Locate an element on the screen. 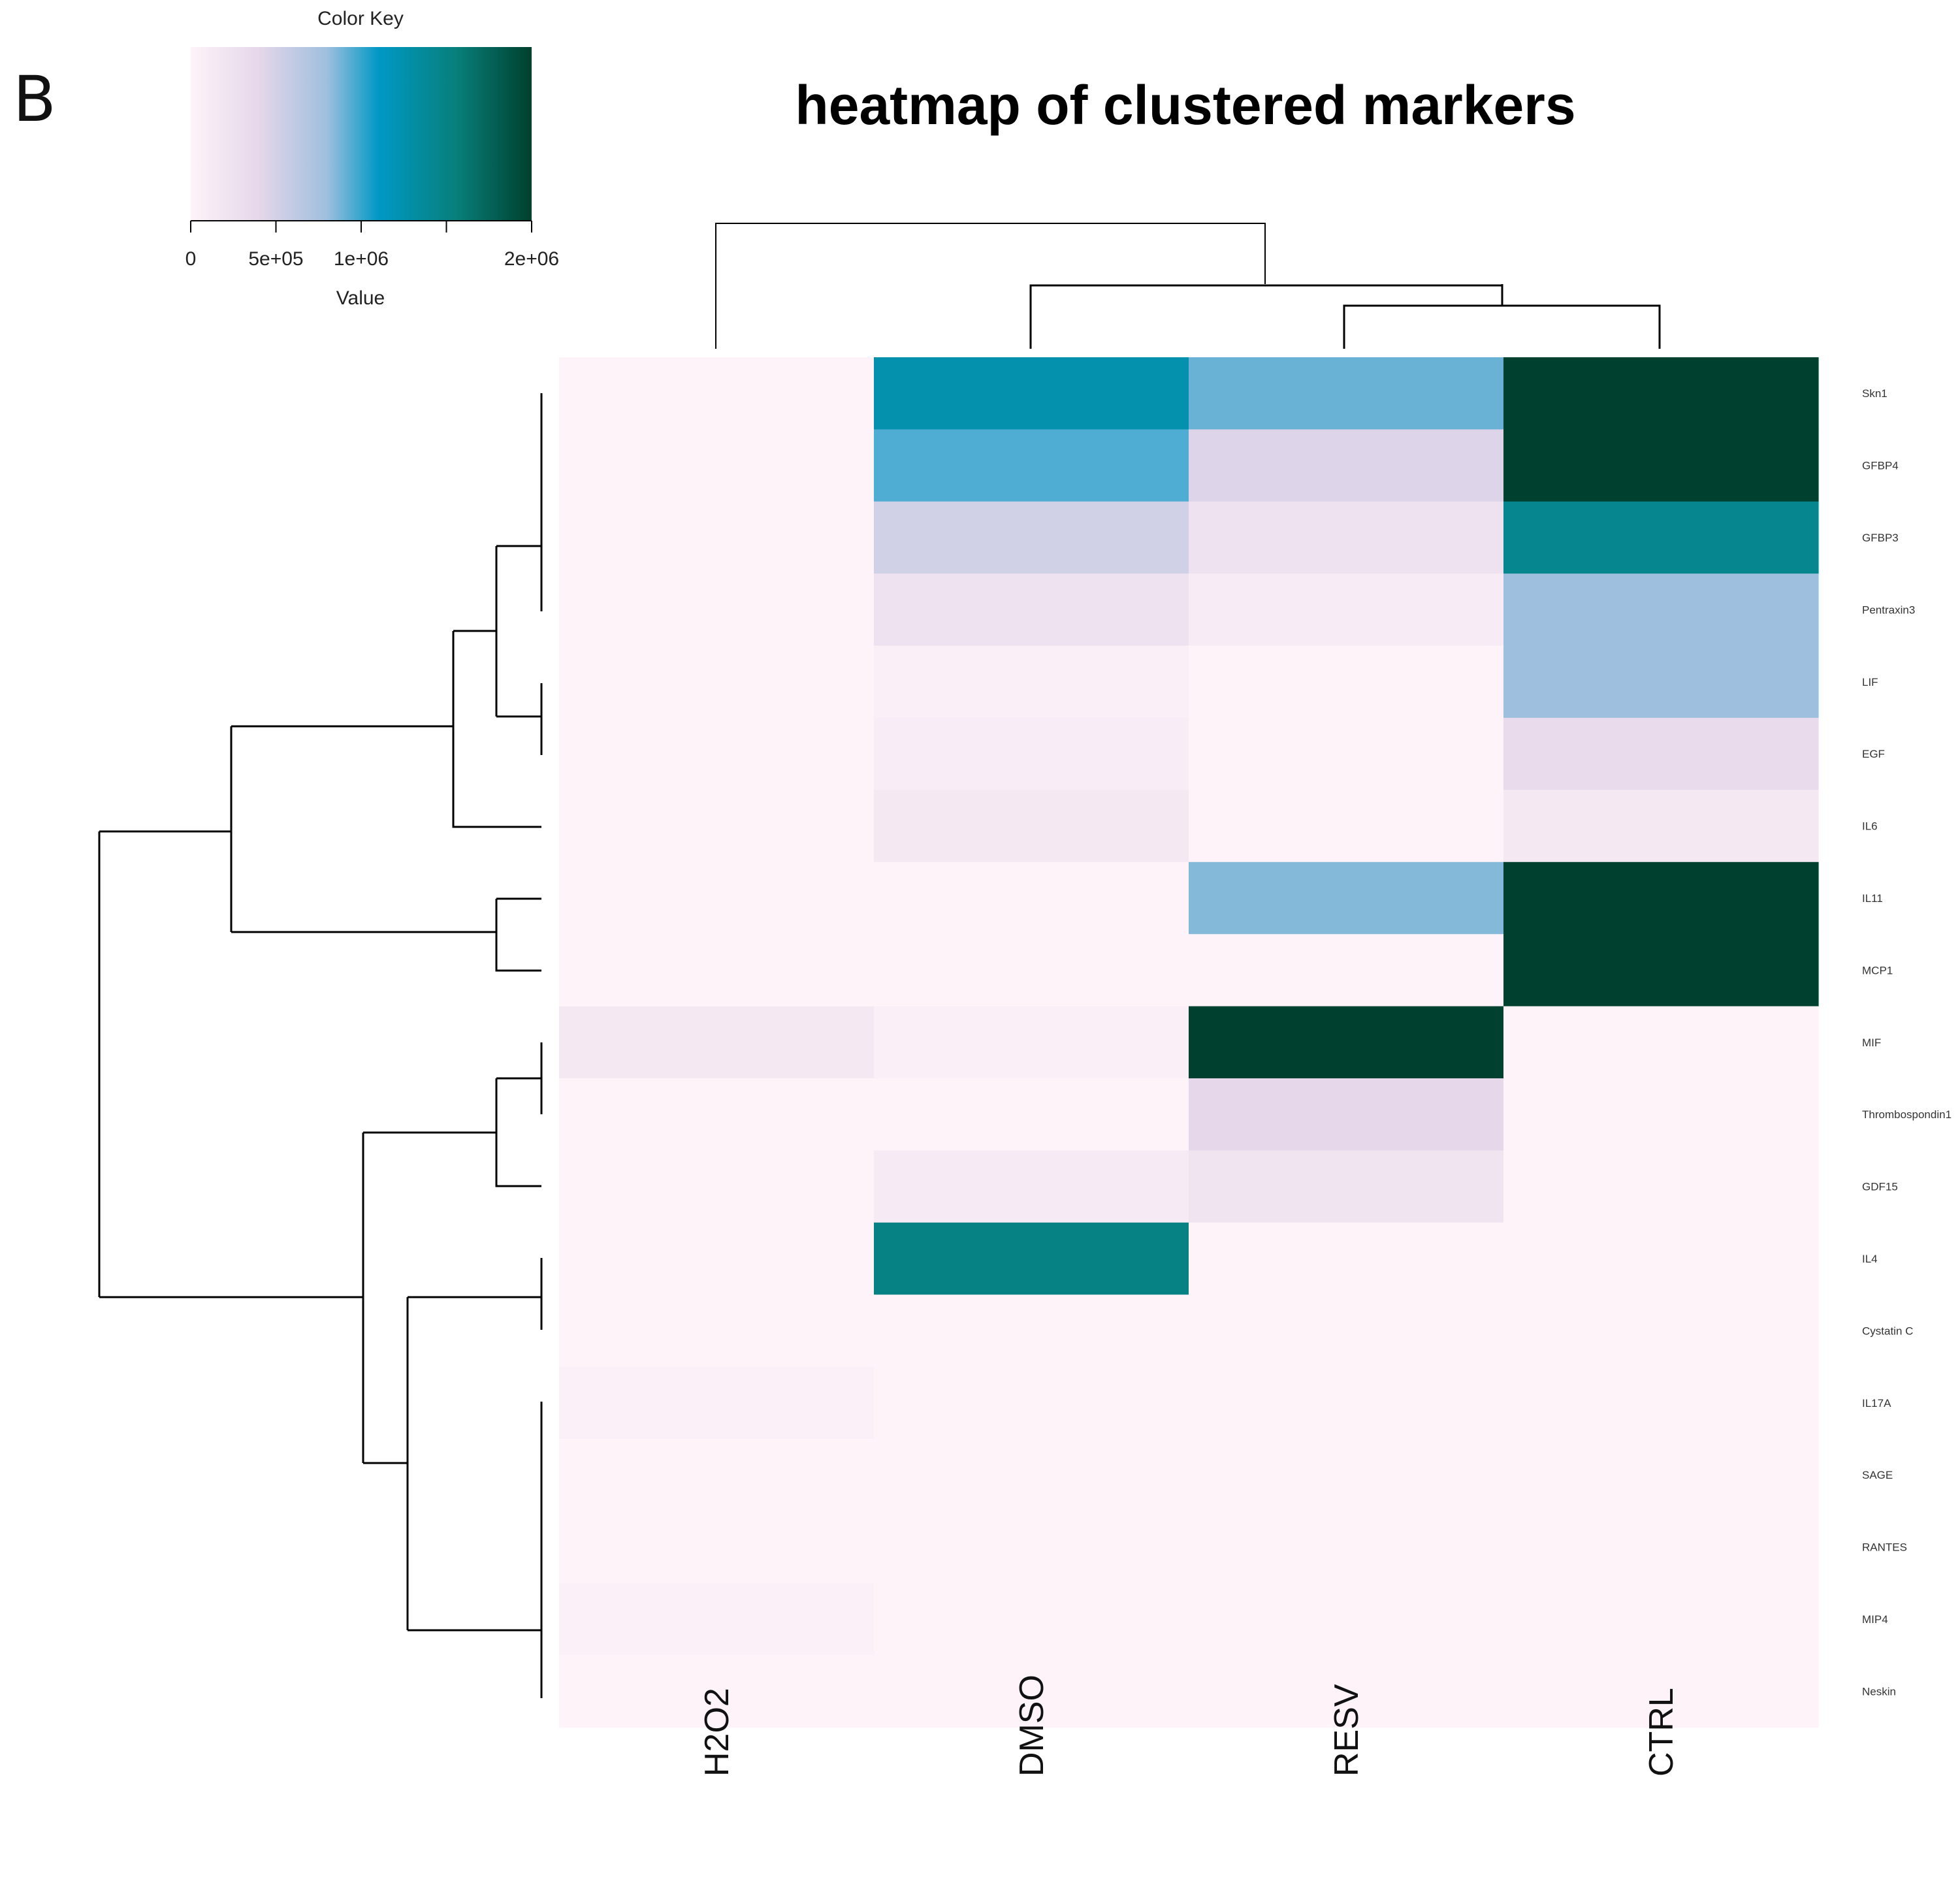 Image resolution: width=1960 pixels, height=1883 pixels. row-label: LIF is located at coordinates (1870, 682).